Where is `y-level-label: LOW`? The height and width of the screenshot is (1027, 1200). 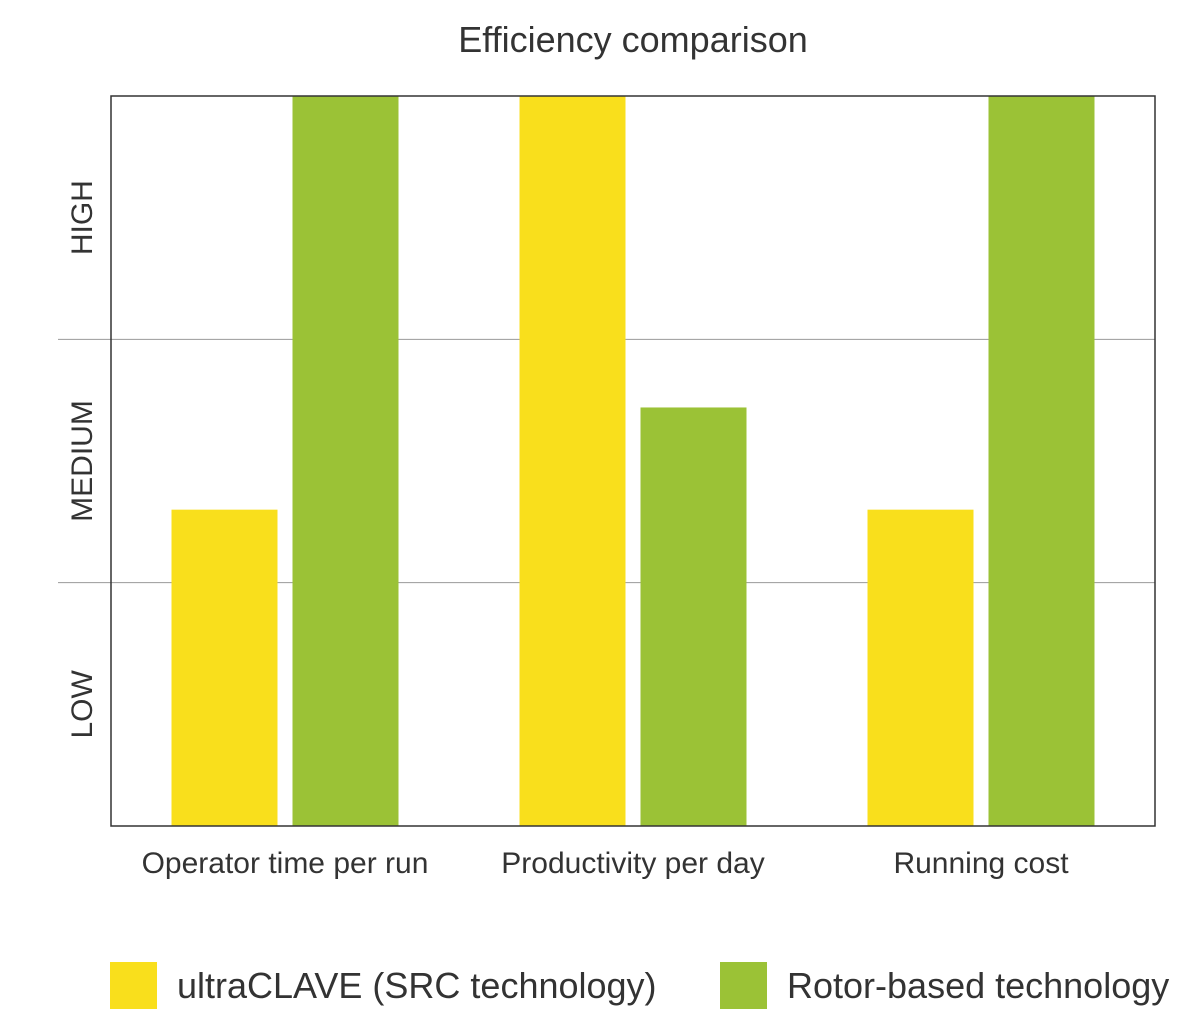
y-level-label: LOW is located at coordinates (82, 703).